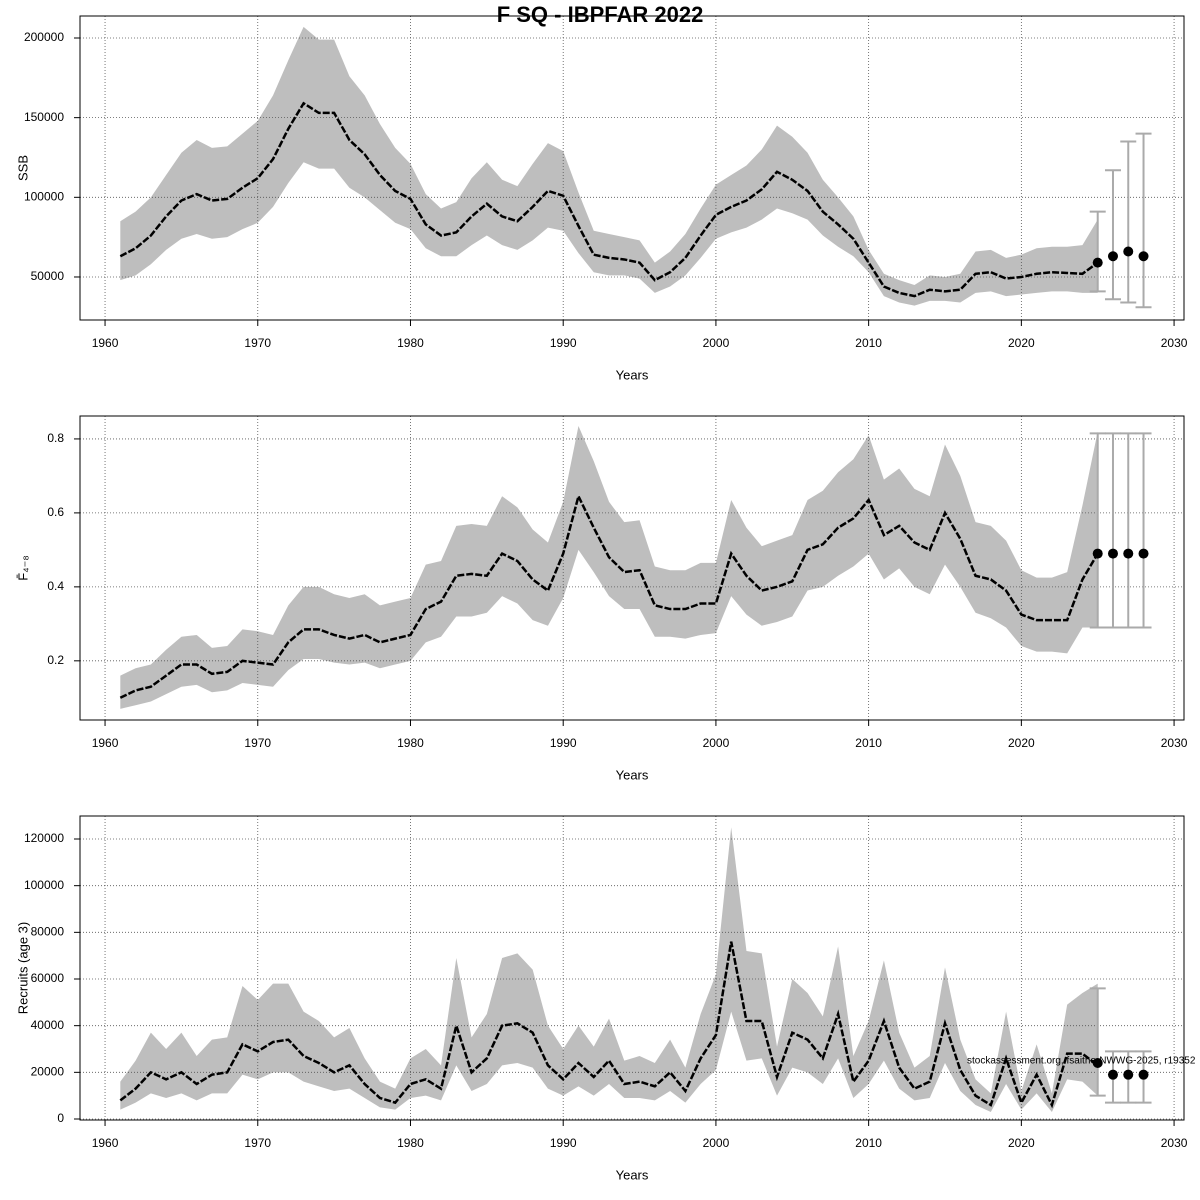 The image size is (1200, 1200). What do you see at coordinates (55, 438) in the screenshot?
I see `y-tick-label: 0.8` at bounding box center [55, 438].